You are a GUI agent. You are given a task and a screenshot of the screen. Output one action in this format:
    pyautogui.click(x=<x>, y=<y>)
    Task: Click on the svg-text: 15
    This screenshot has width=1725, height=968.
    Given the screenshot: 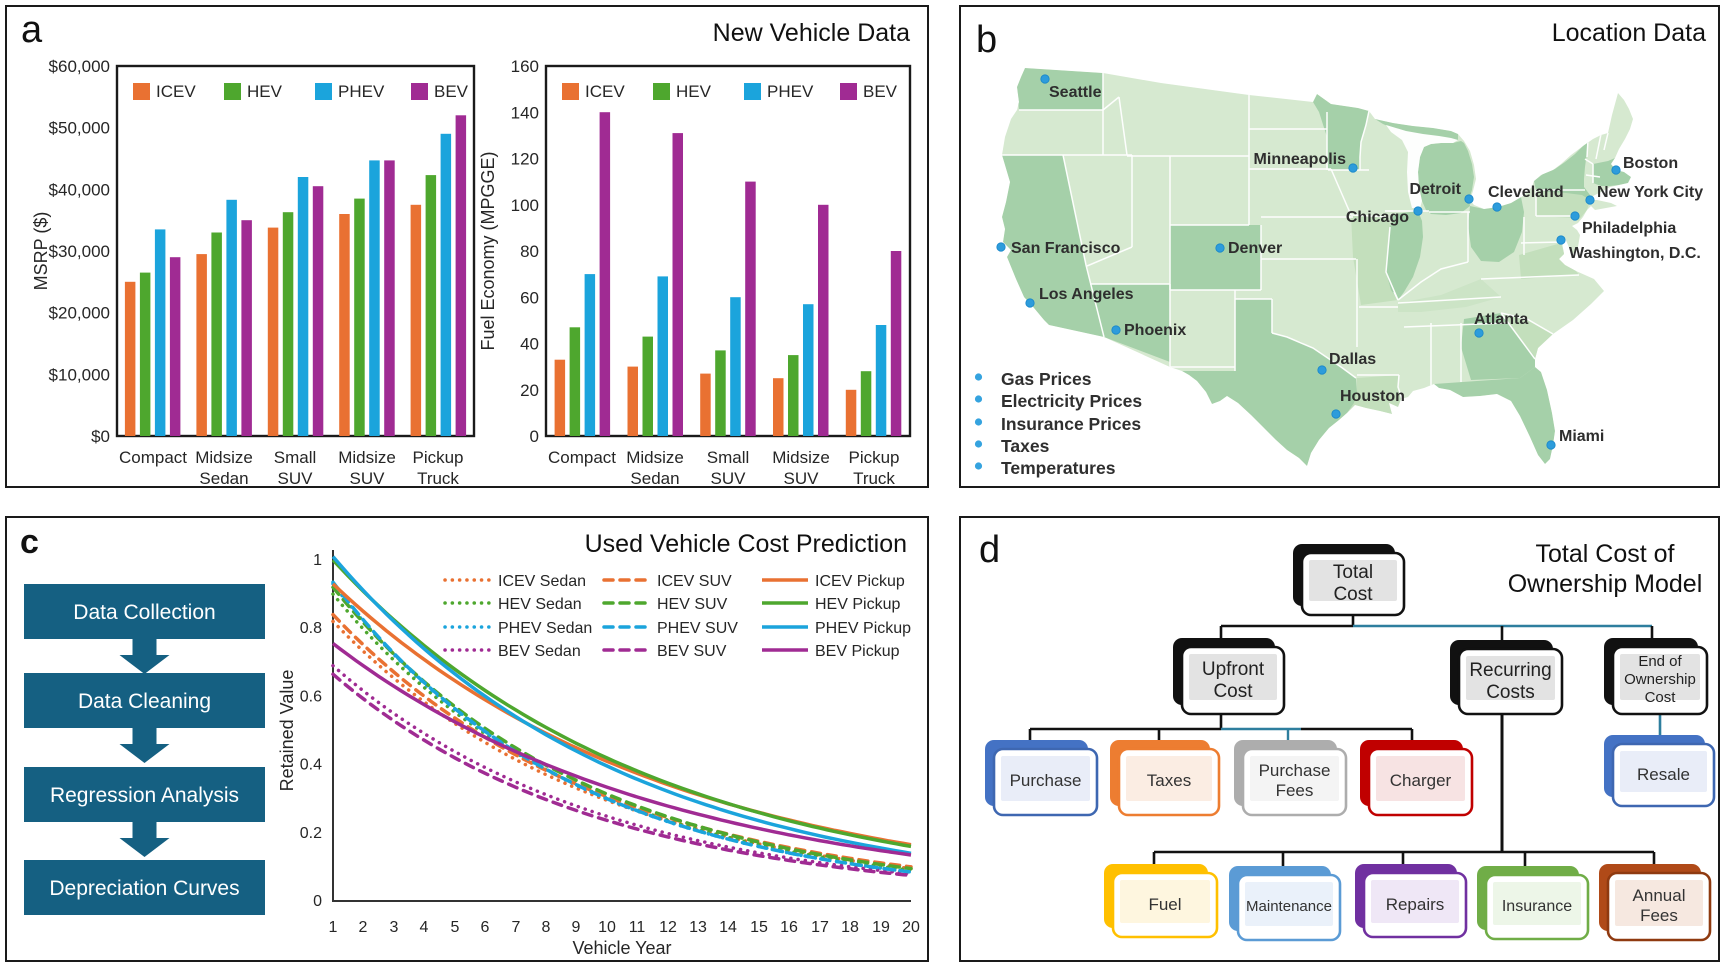 What is the action you would take?
    pyautogui.click(x=759, y=927)
    